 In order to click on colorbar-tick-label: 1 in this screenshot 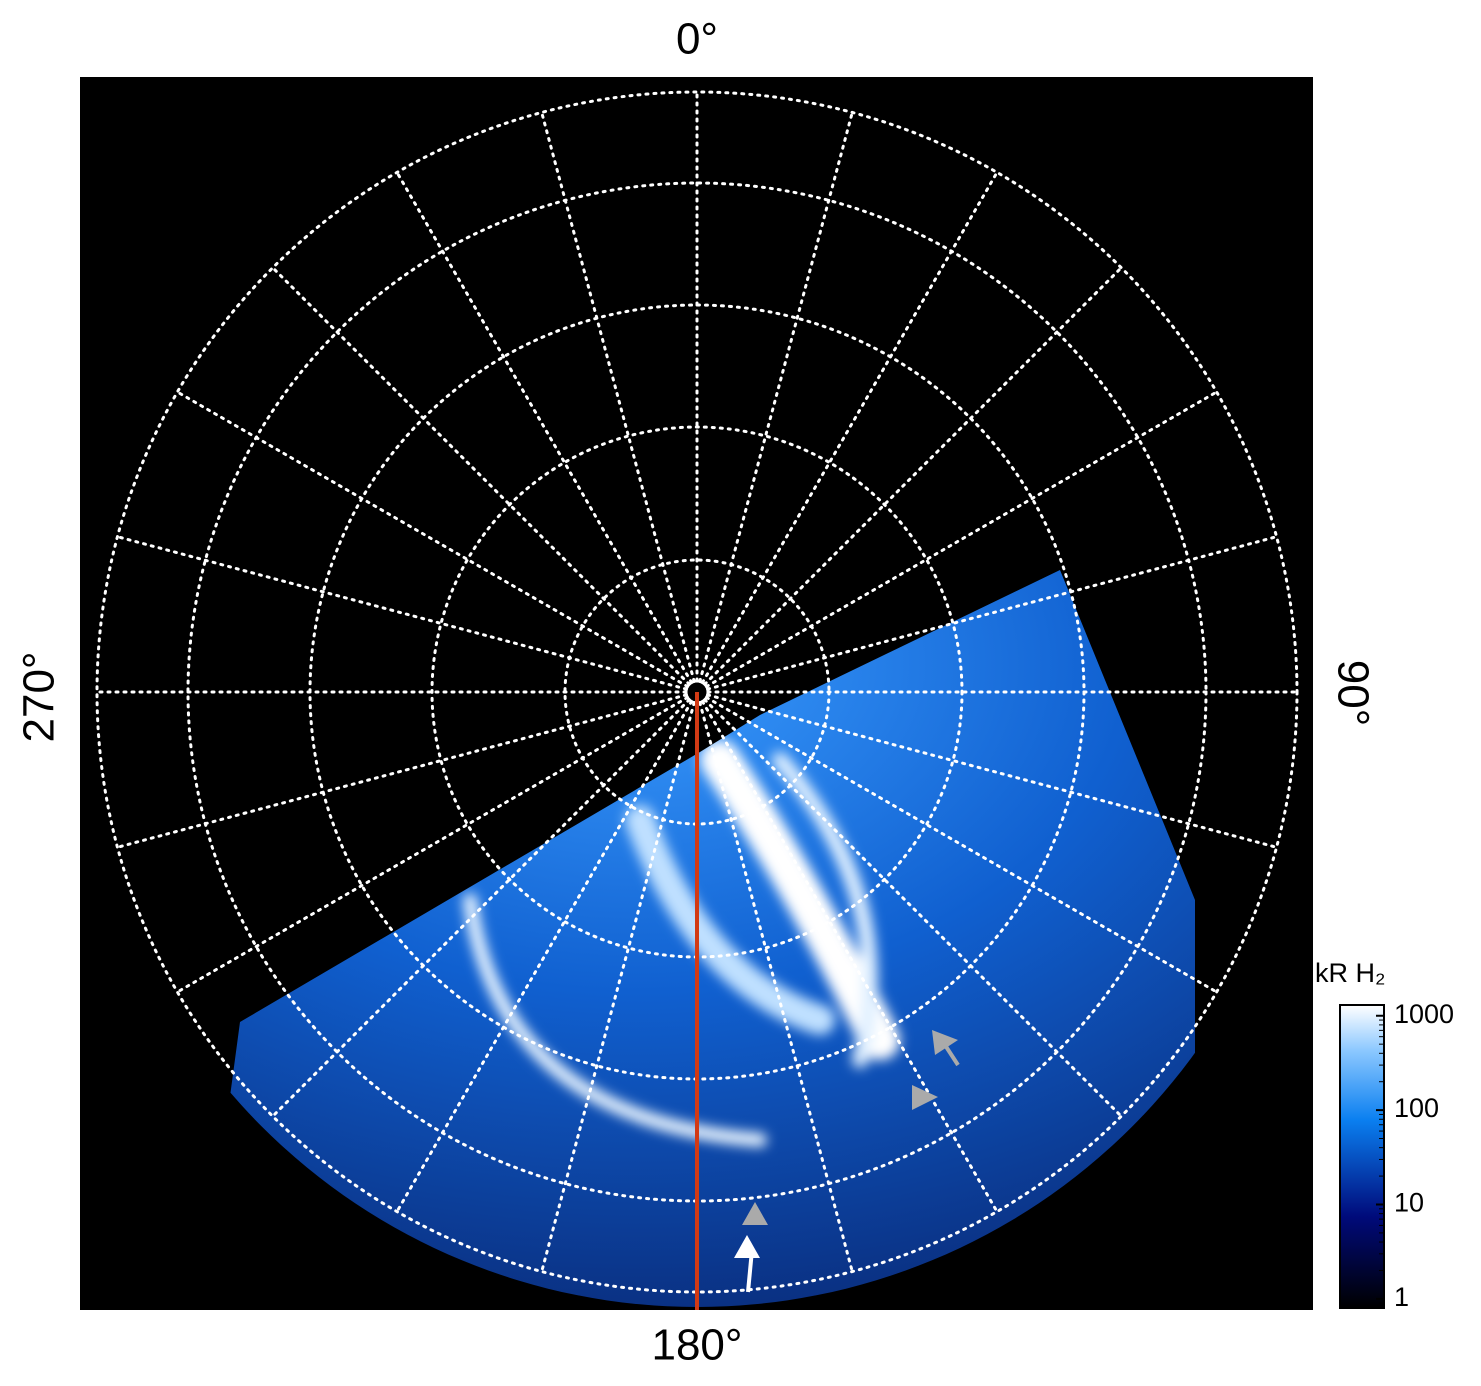, I will do `click(1401, 1297)`.